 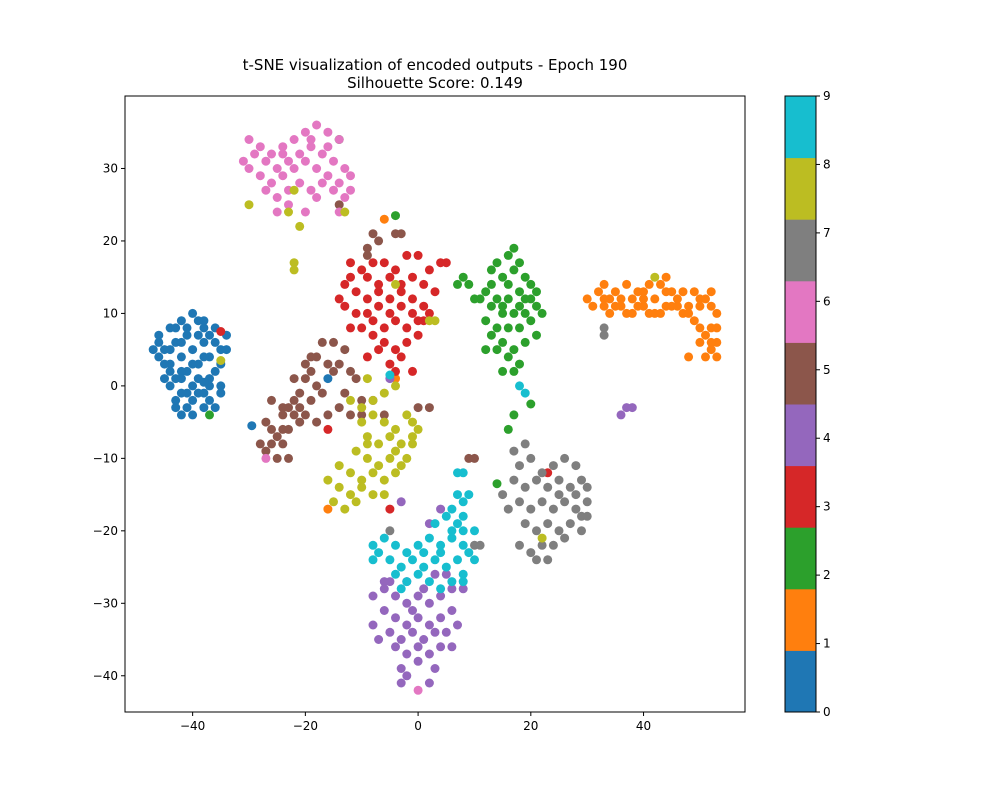 What do you see at coordinates (105, 531) in the screenshot?
I see `y-tick-label: −20` at bounding box center [105, 531].